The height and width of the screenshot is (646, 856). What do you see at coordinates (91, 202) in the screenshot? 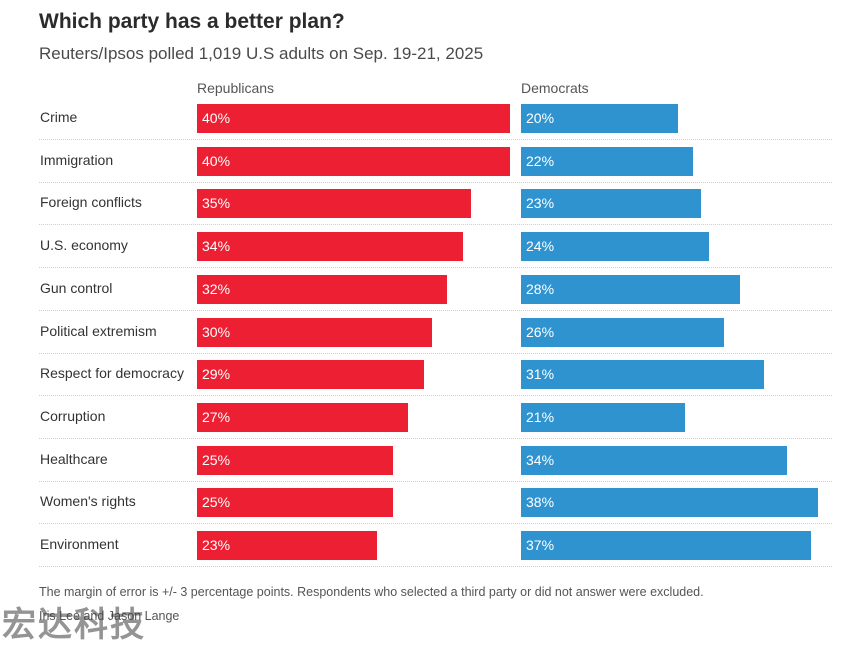
I see `category-label: Foreign conflicts` at bounding box center [91, 202].